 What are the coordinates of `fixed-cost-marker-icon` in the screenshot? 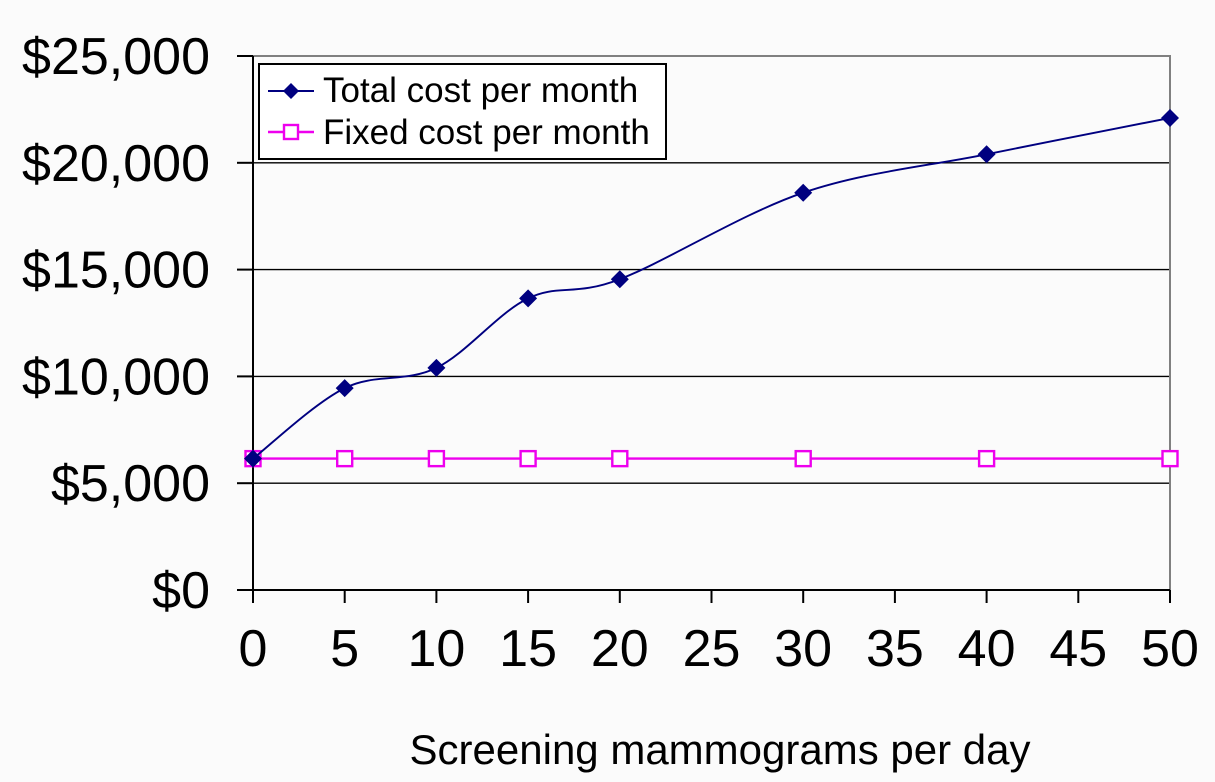 It's located at (291, 132).